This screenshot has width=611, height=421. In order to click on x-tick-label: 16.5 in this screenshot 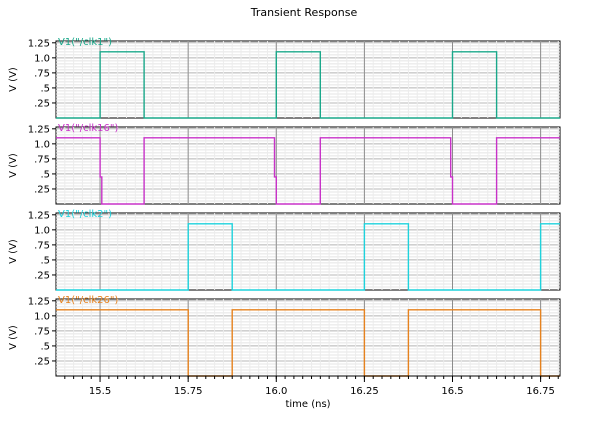, I will do `click(452, 391)`.